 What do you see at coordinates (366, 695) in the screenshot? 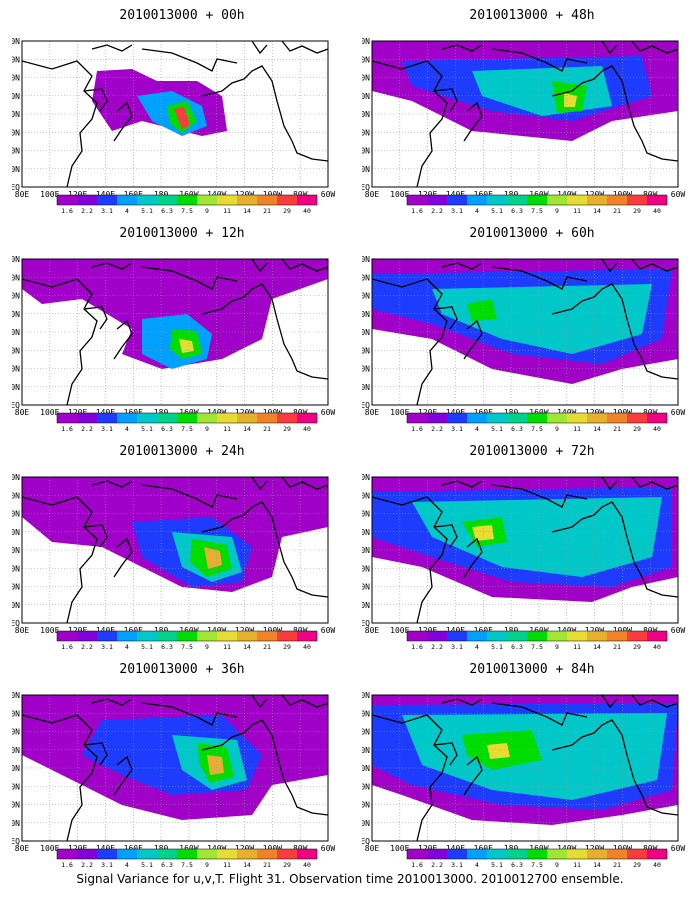
I see `lat-label: 80N` at bounding box center [366, 695].